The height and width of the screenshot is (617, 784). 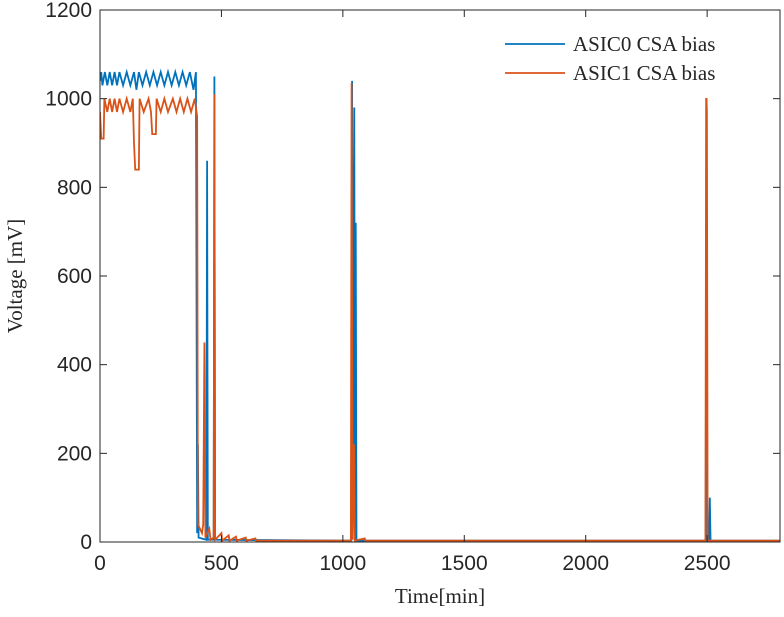 What do you see at coordinates (707, 563) in the screenshot?
I see `x-tick-label: 2500` at bounding box center [707, 563].